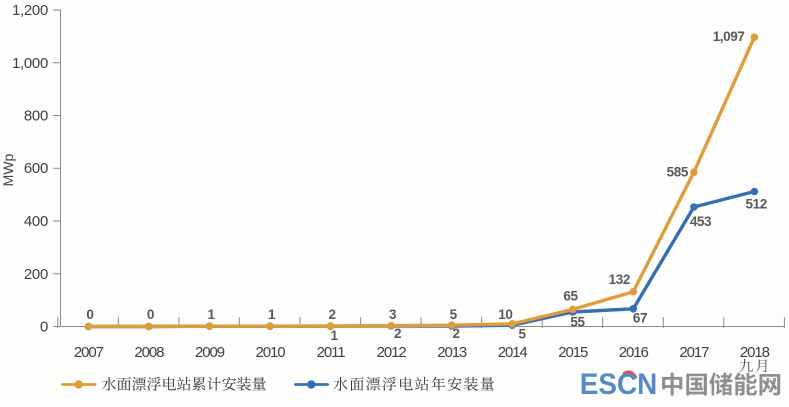  I want to click on svg-text: 2018, so click(755, 352).